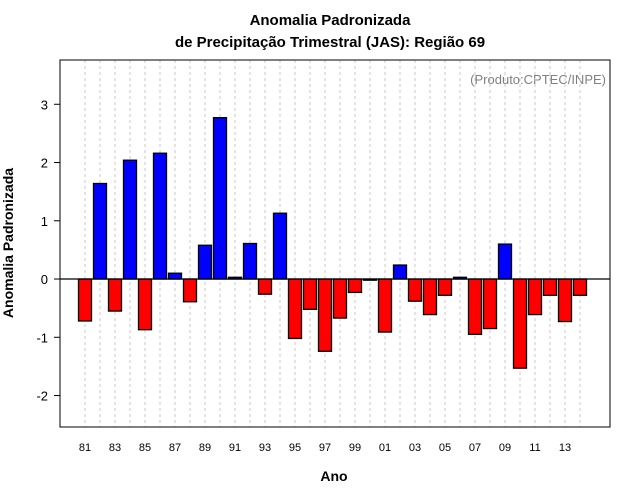 The image size is (640, 500). Describe the element at coordinates (333, 476) in the screenshot. I see `x-axis-label: Ano` at that location.